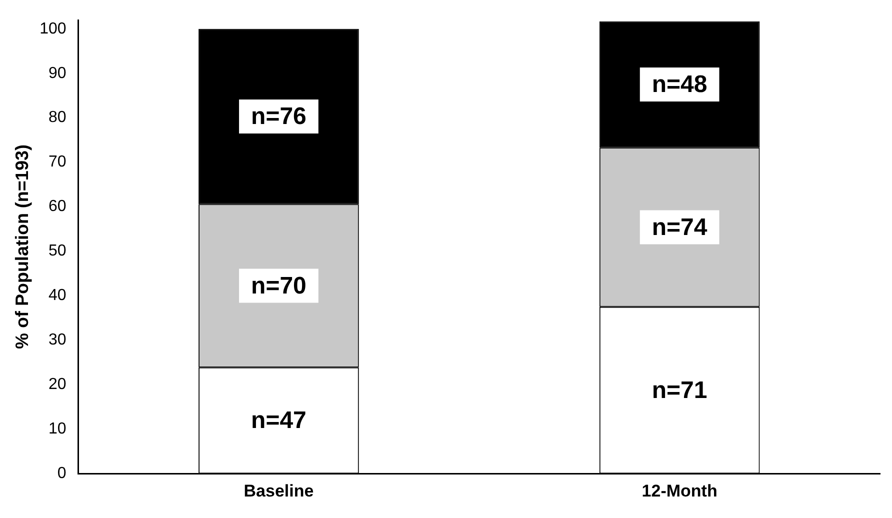 The image size is (892, 518). What do you see at coordinates (279, 490) in the screenshot?
I see `x-tick-label: Baseline` at bounding box center [279, 490].